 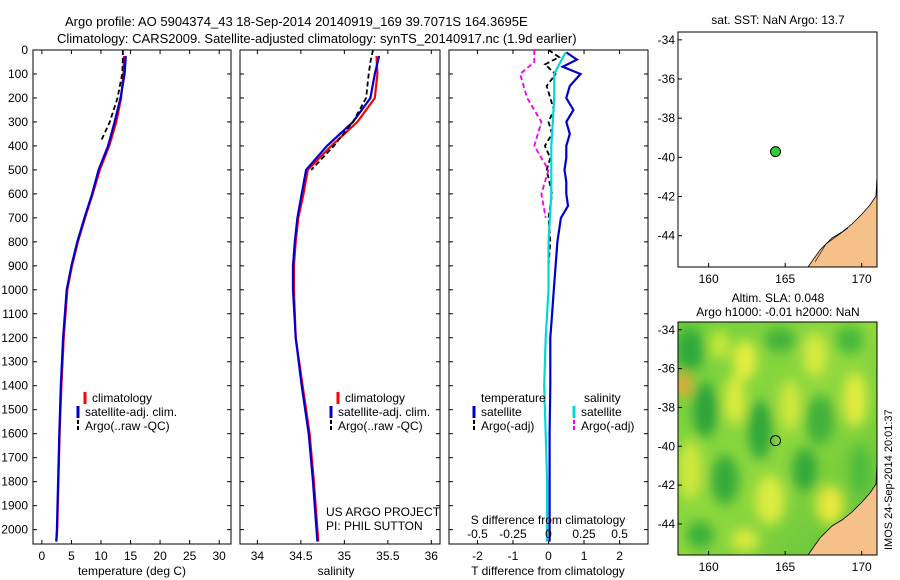 I want to click on temperature-xlabel: temperature (deg C), so click(x=132, y=571).